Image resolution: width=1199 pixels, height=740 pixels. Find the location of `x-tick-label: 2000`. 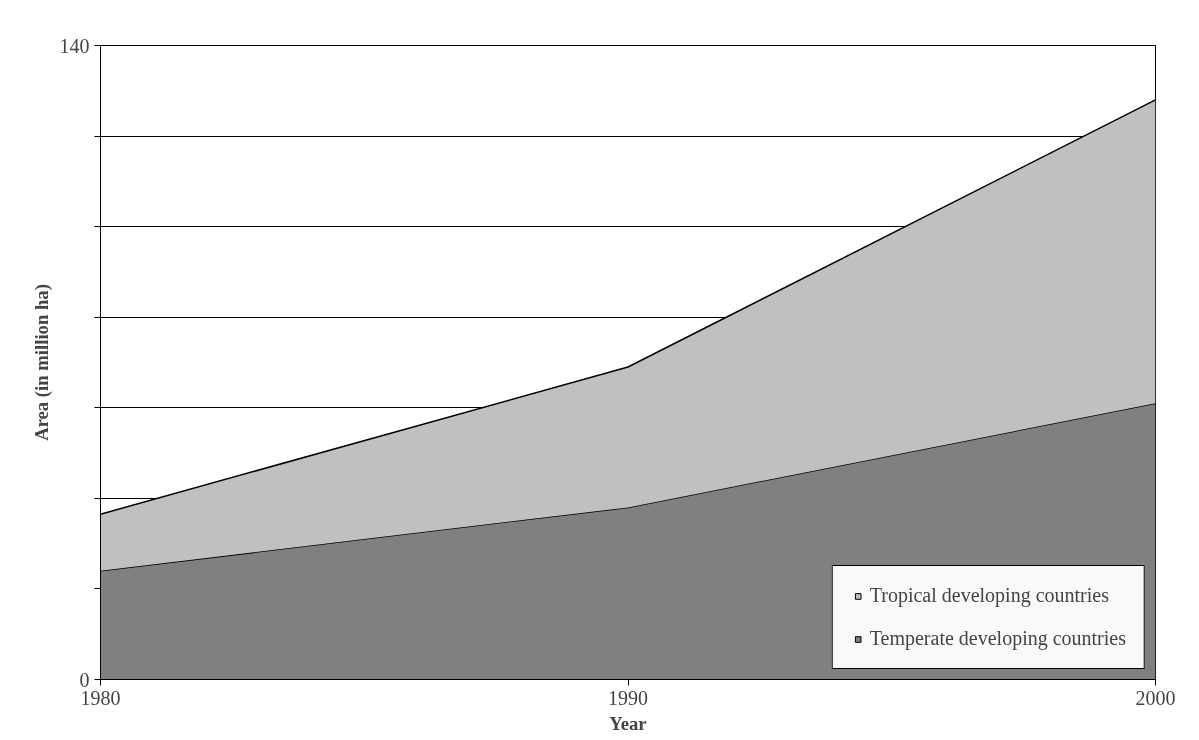

x-tick-label: 2000 is located at coordinates (1155, 697).